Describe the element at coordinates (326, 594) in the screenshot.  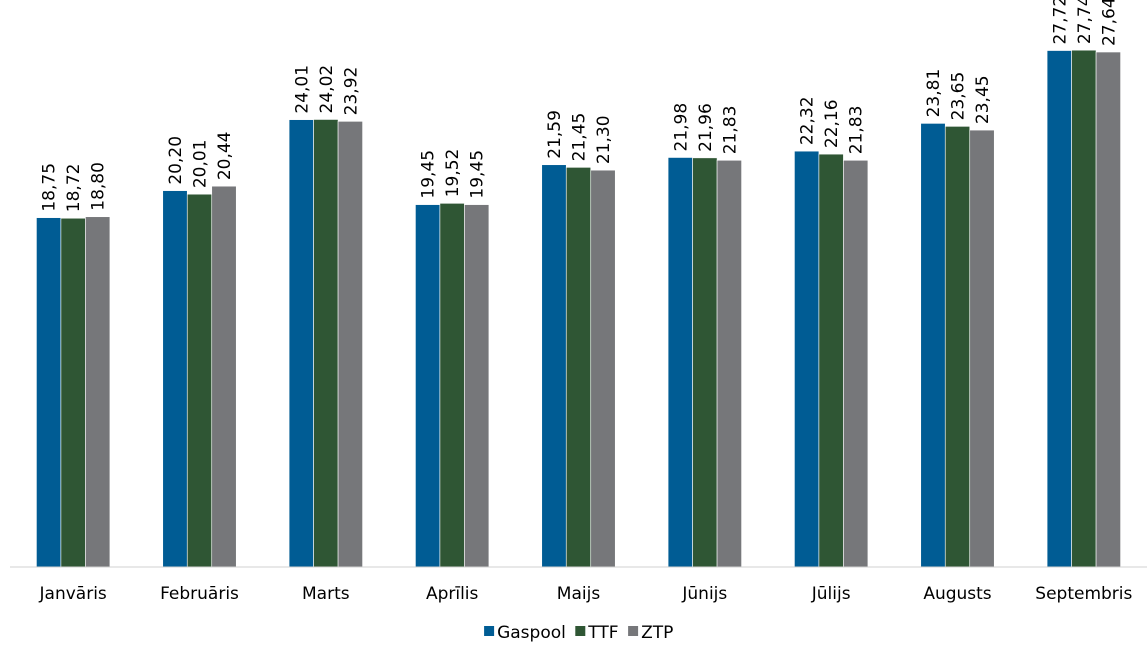
I see `x-tick-label: Marts` at that location.